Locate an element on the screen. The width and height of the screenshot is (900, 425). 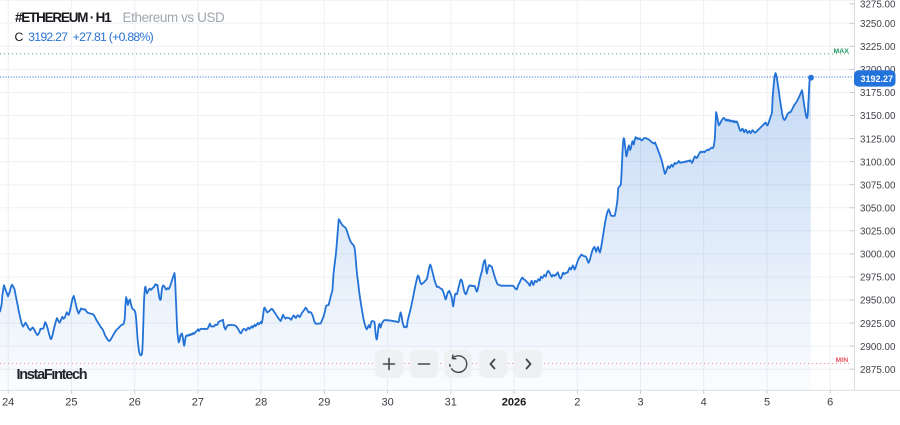
svg-text: 3000.00 is located at coordinates (878, 255).